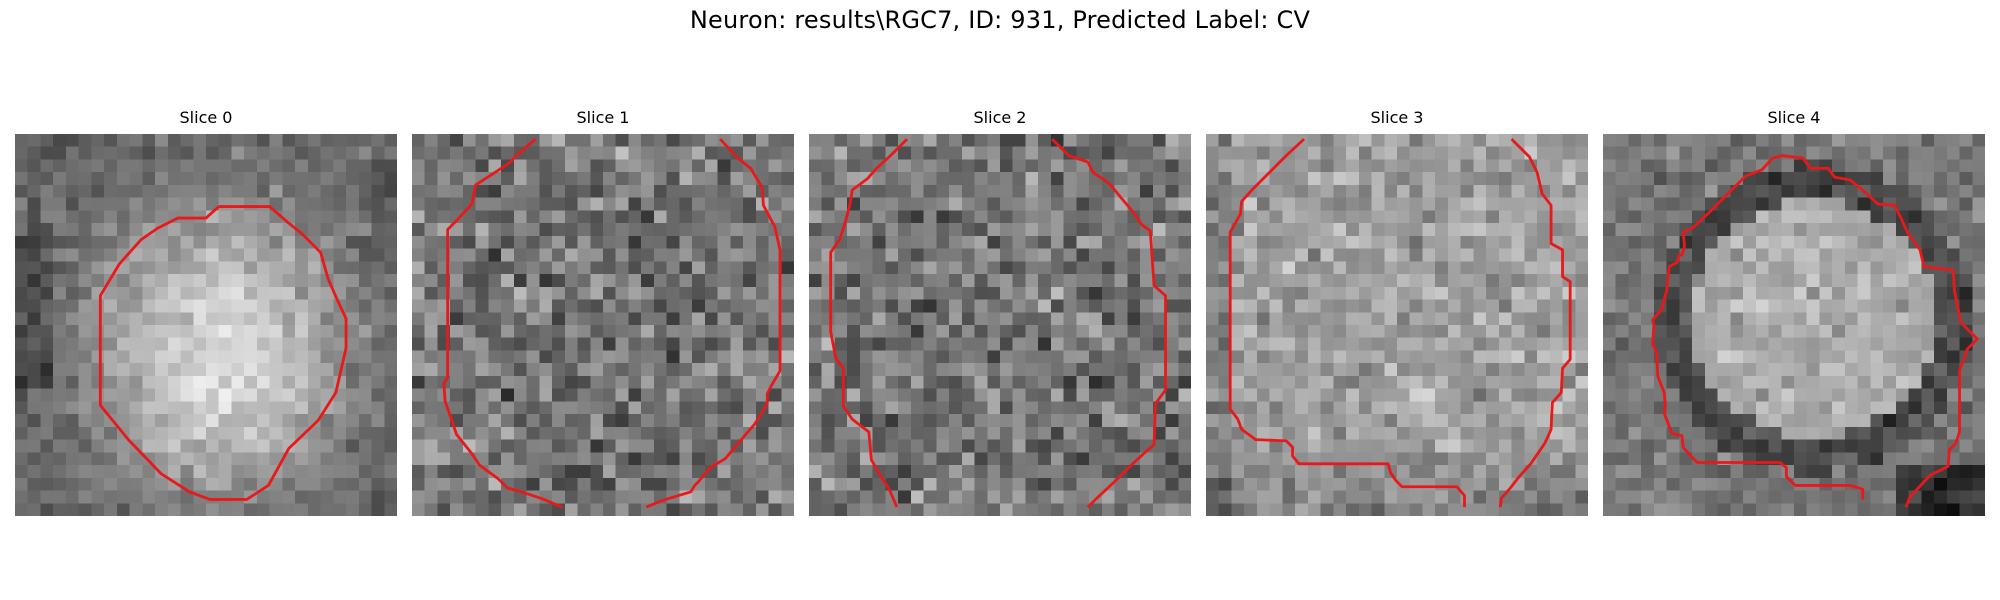 Image resolution: width=2000 pixels, height=600 pixels. Describe the element at coordinates (1397, 117) in the screenshot. I see `slice-title-3: Slice 3` at that location.